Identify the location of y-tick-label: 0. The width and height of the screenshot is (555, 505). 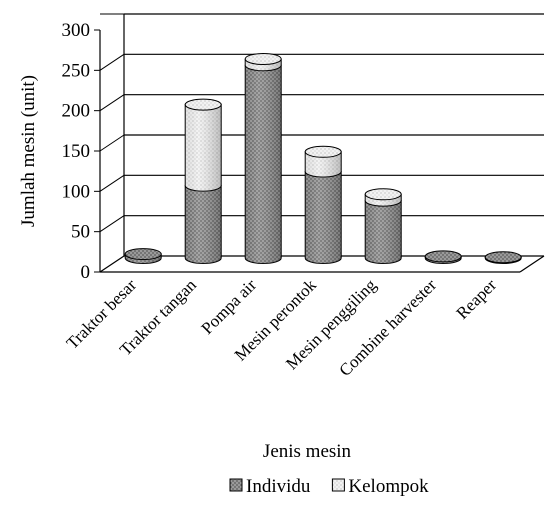
(86, 272).